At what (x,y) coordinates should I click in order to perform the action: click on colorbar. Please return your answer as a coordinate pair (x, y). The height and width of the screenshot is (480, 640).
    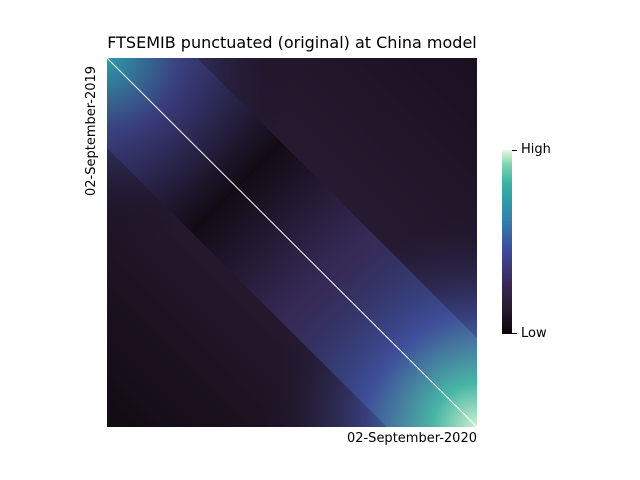
    Looking at the image, I should click on (507, 242).